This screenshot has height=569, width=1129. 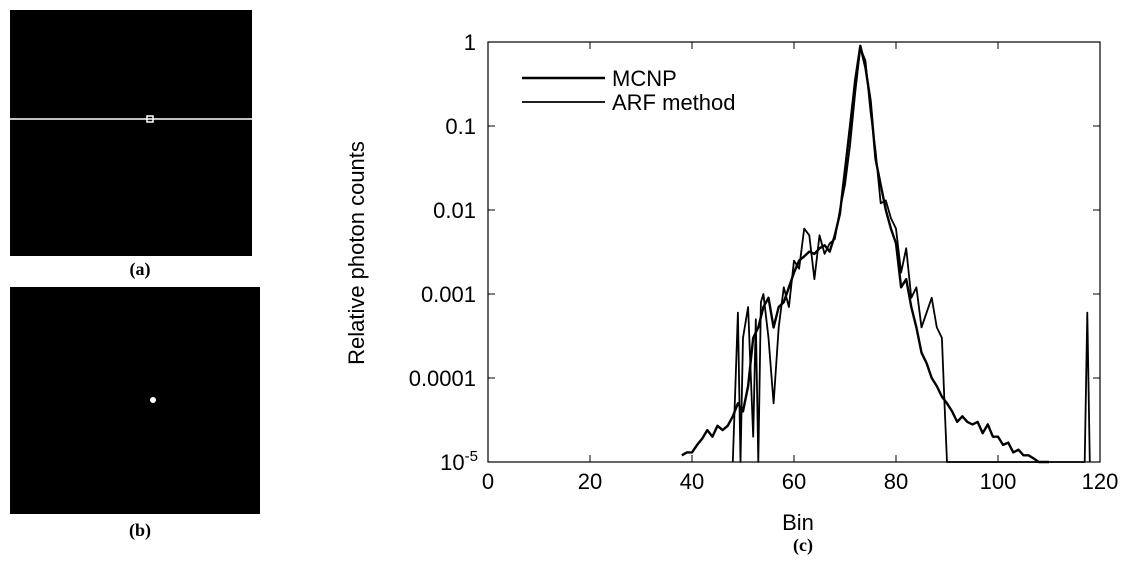 What do you see at coordinates (356, 253) in the screenshot?
I see `y-axis-title: Relative photon counts` at bounding box center [356, 253].